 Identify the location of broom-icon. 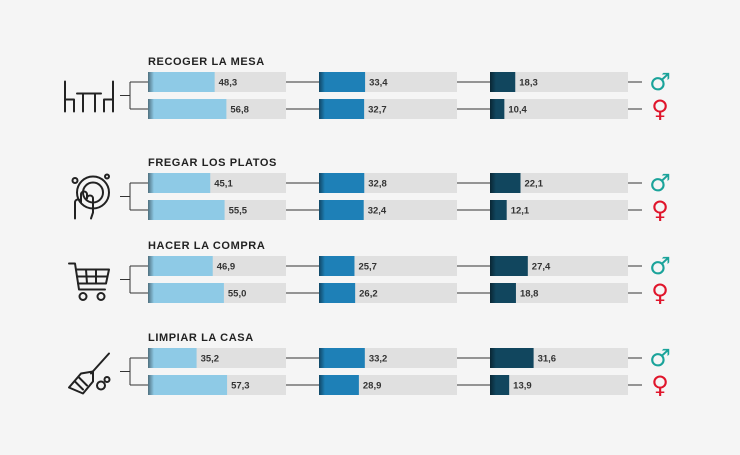
(89, 373).